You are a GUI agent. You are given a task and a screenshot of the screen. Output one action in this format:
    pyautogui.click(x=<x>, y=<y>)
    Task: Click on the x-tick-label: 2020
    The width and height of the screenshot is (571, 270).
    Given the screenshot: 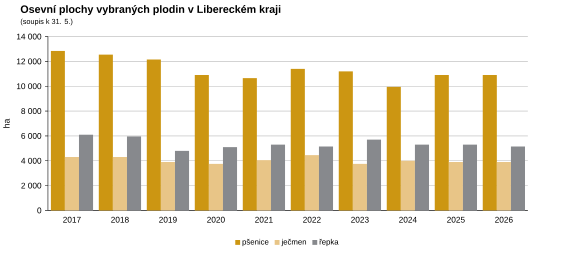 What is the action you would take?
    pyautogui.click(x=216, y=219)
    